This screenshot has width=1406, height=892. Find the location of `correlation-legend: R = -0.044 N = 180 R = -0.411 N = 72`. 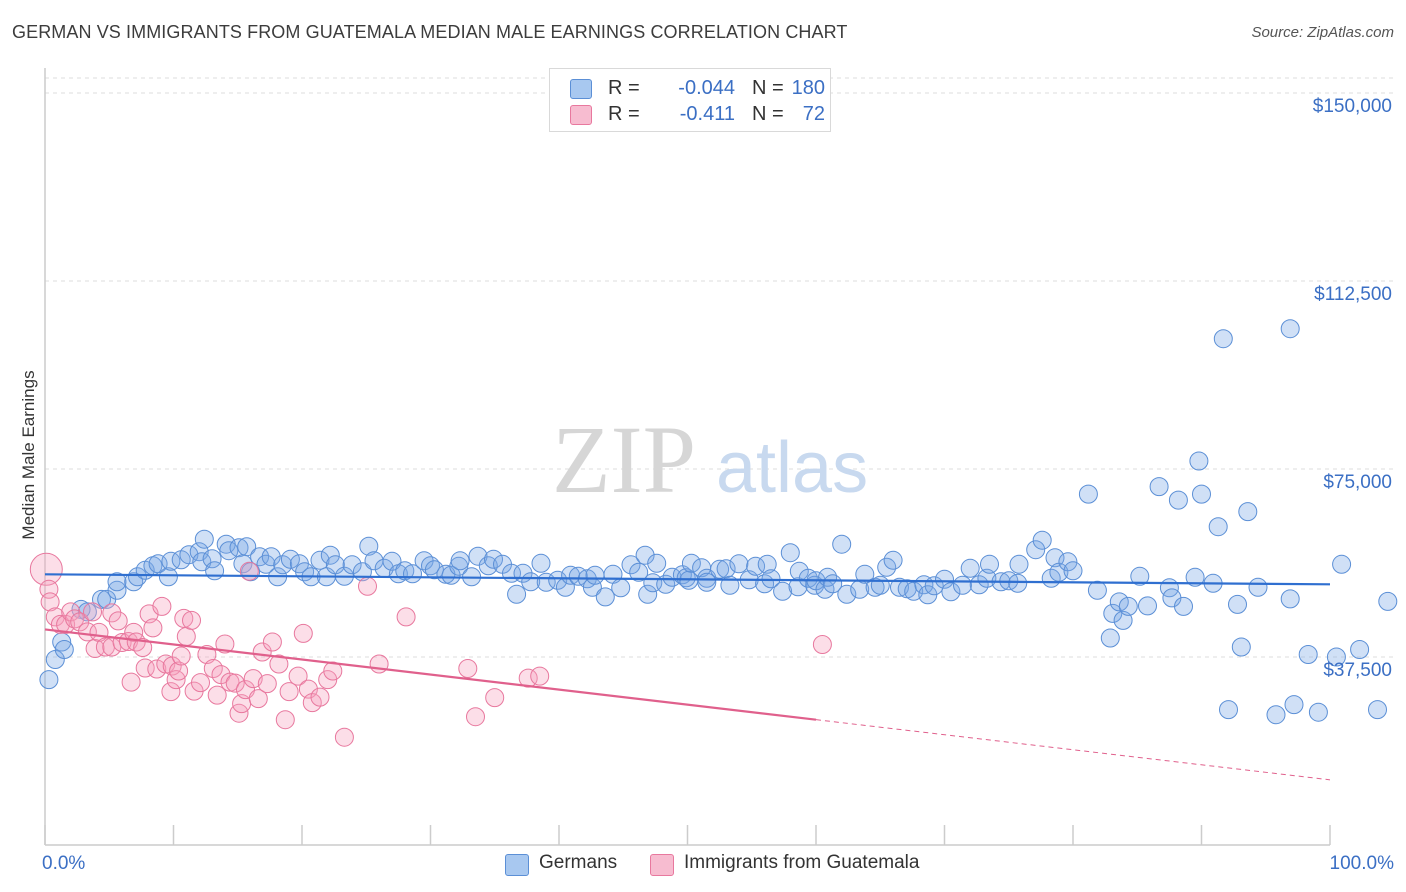

correlation-legend: R = -0.044 N = 180 R = -0.411 N = 72 is located at coordinates (690, 100).